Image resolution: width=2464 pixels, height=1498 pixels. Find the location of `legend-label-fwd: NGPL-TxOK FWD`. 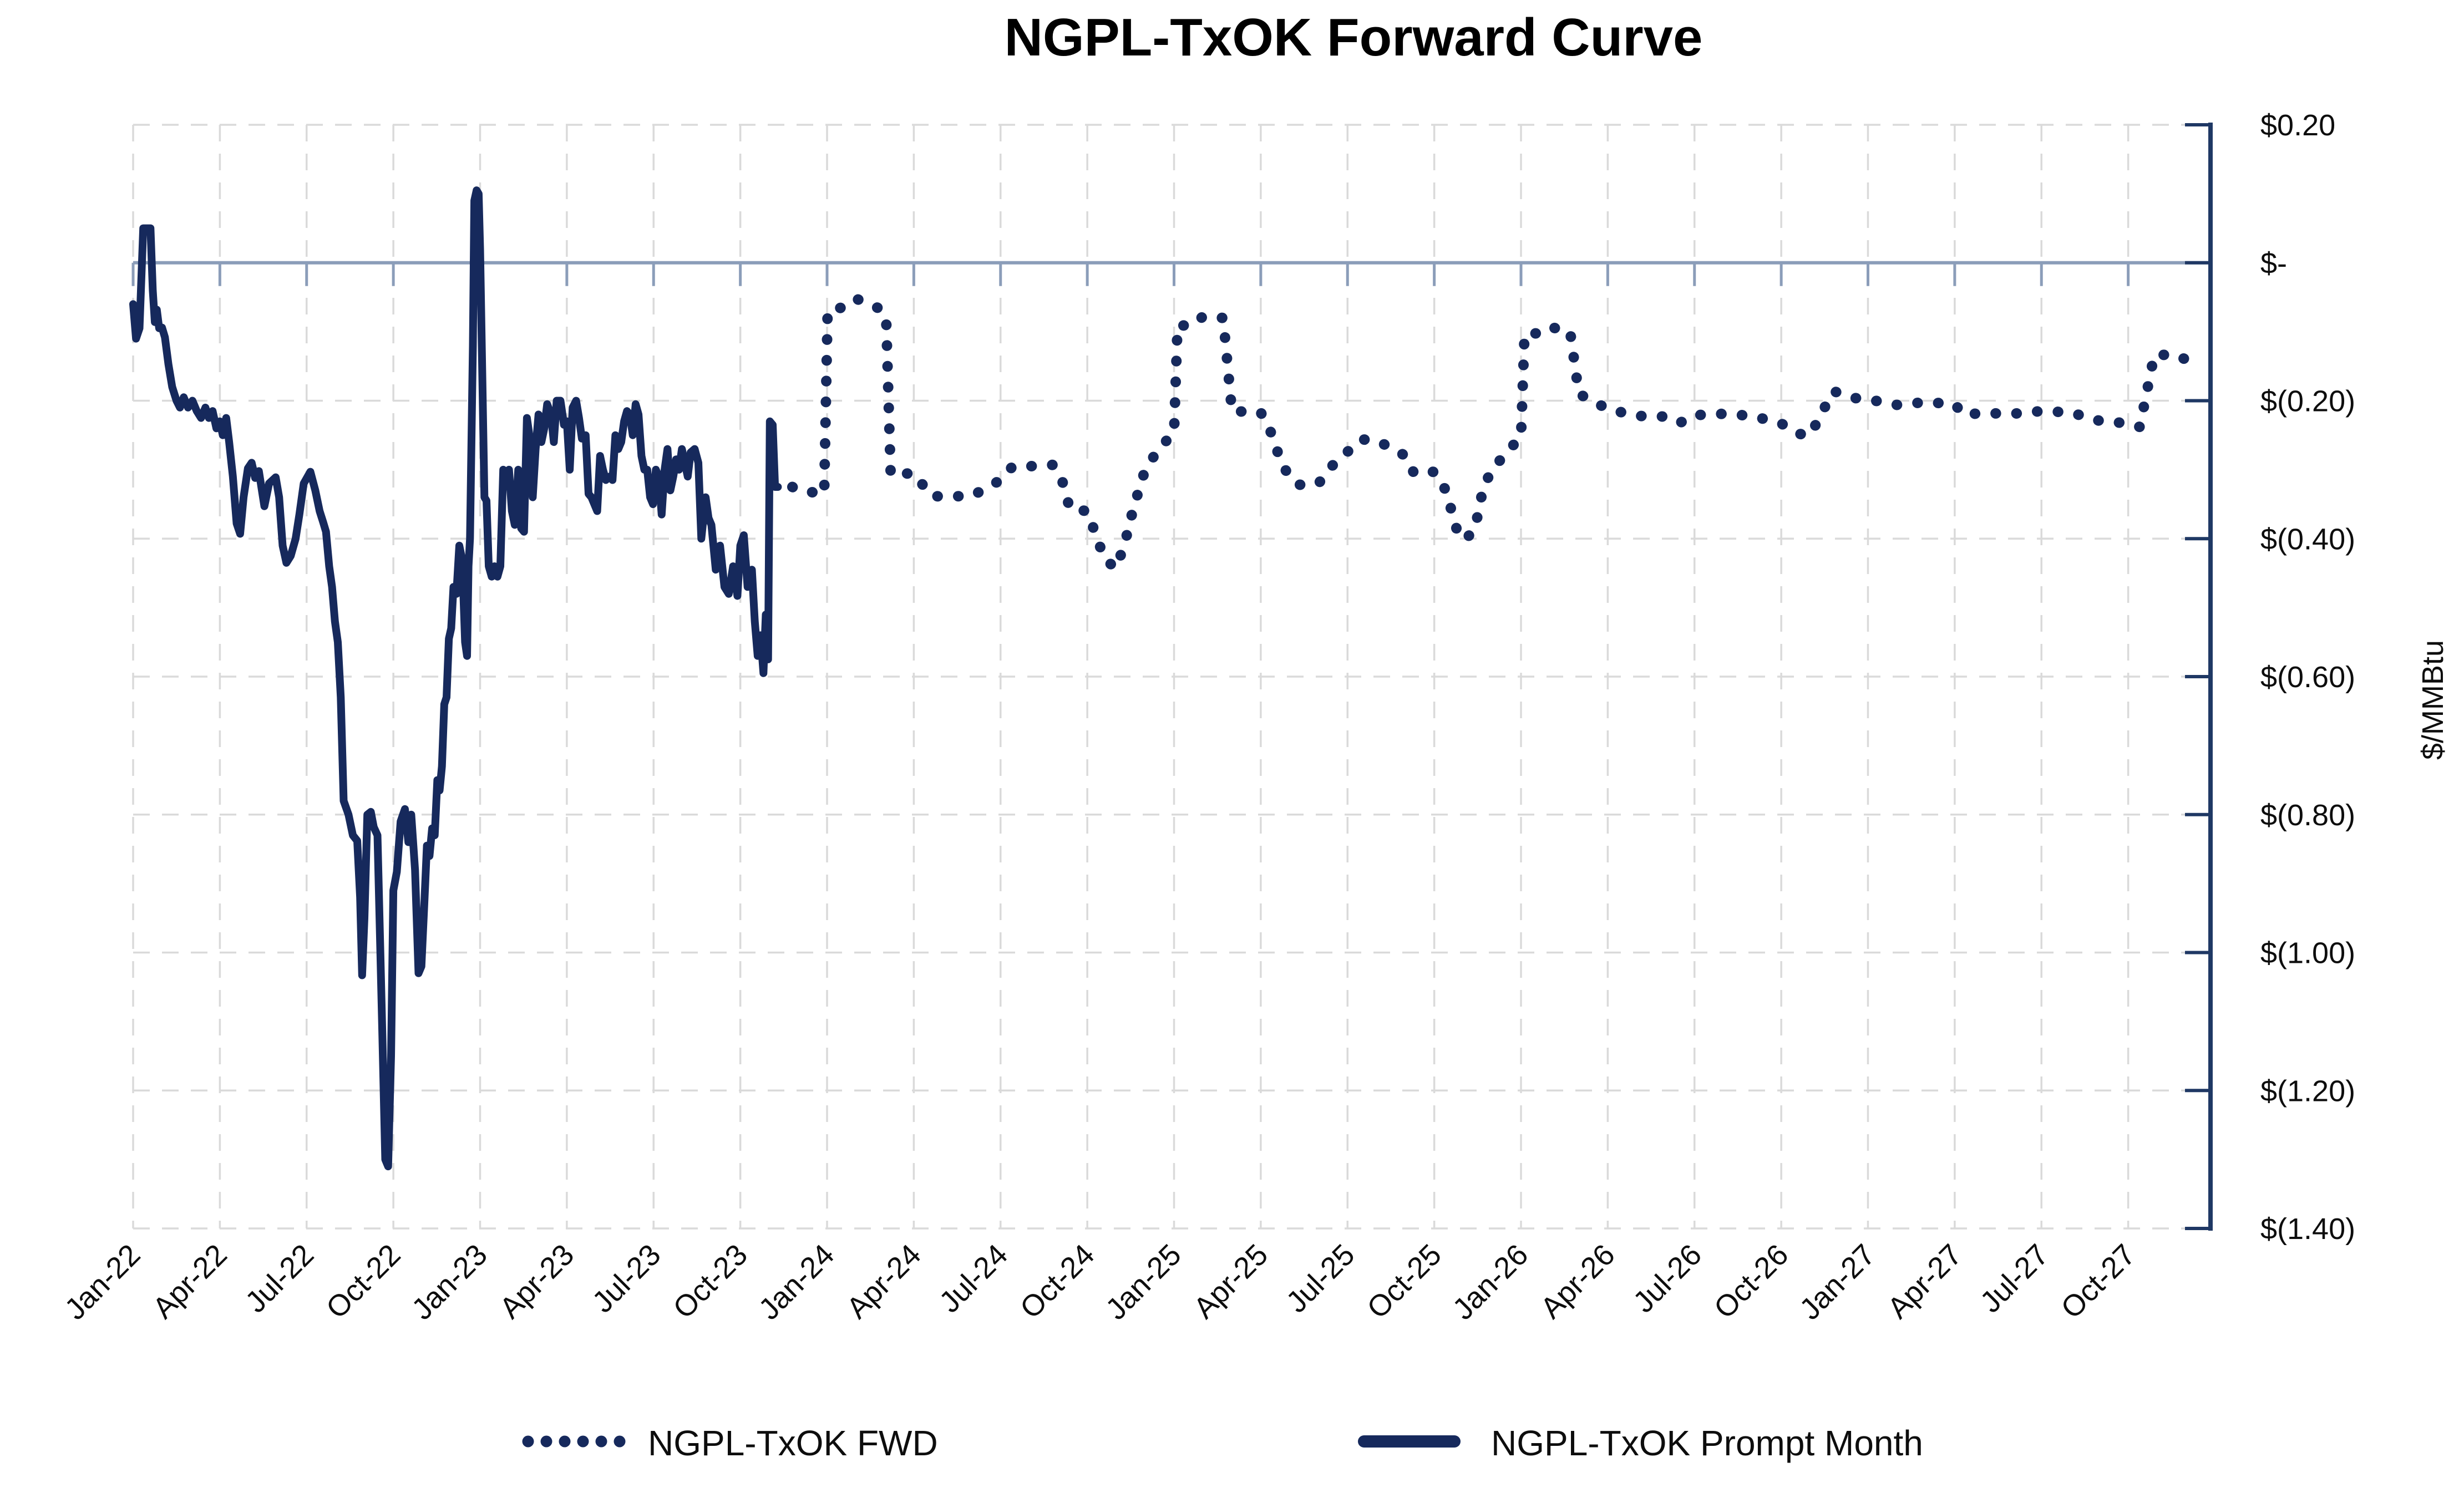

legend-label-fwd: NGPL-TxOK FWD is located at coordinates (793, 1443).